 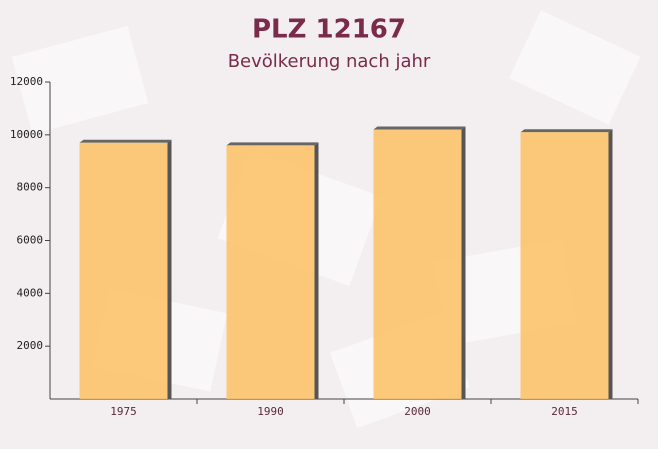 What do you see at coordinates (26, 81) in the screenshot?
I see `y-tick-label: 12000` at bounding box center [26, 81].